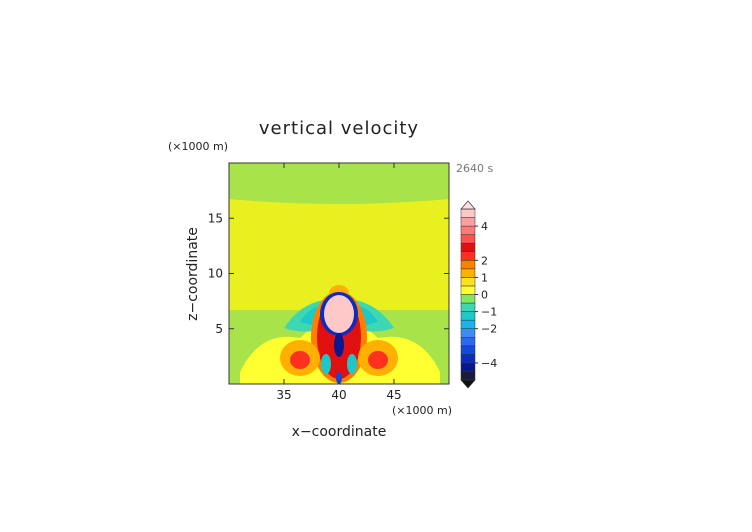 The image size is (752, 532). I want to click on x-unit-label: (×1000 m), so click(422, 410).